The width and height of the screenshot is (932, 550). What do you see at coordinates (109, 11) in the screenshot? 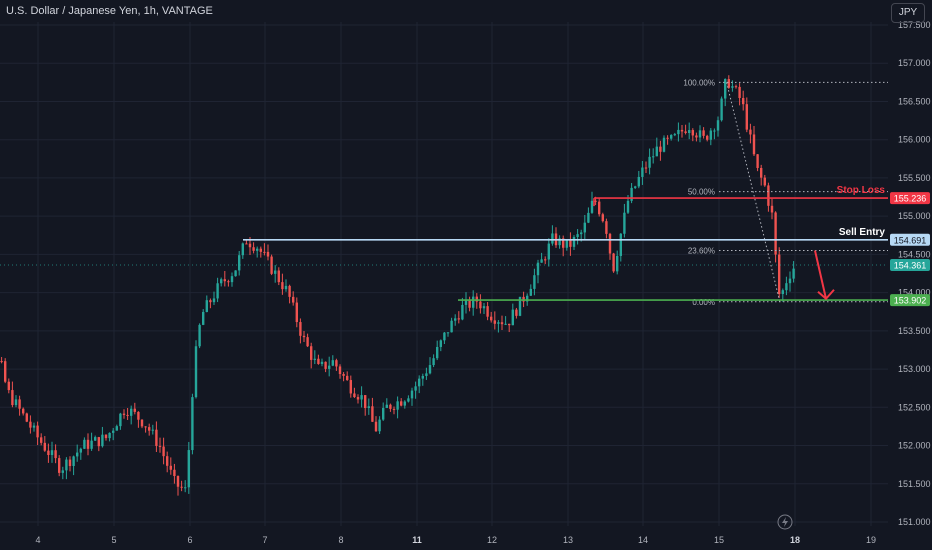
I see `symbol-title: U.S. Dollar / Japanese Yen, 1h, VANTAGE` at bounding box center [109, 11].